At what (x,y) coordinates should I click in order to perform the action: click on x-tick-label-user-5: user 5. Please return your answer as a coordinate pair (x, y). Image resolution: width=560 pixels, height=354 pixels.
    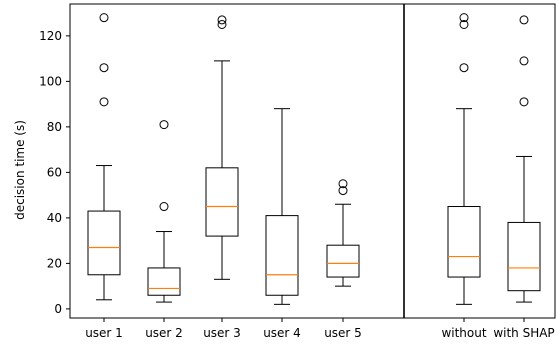
    Looking at the image, I should click on (343, 333).